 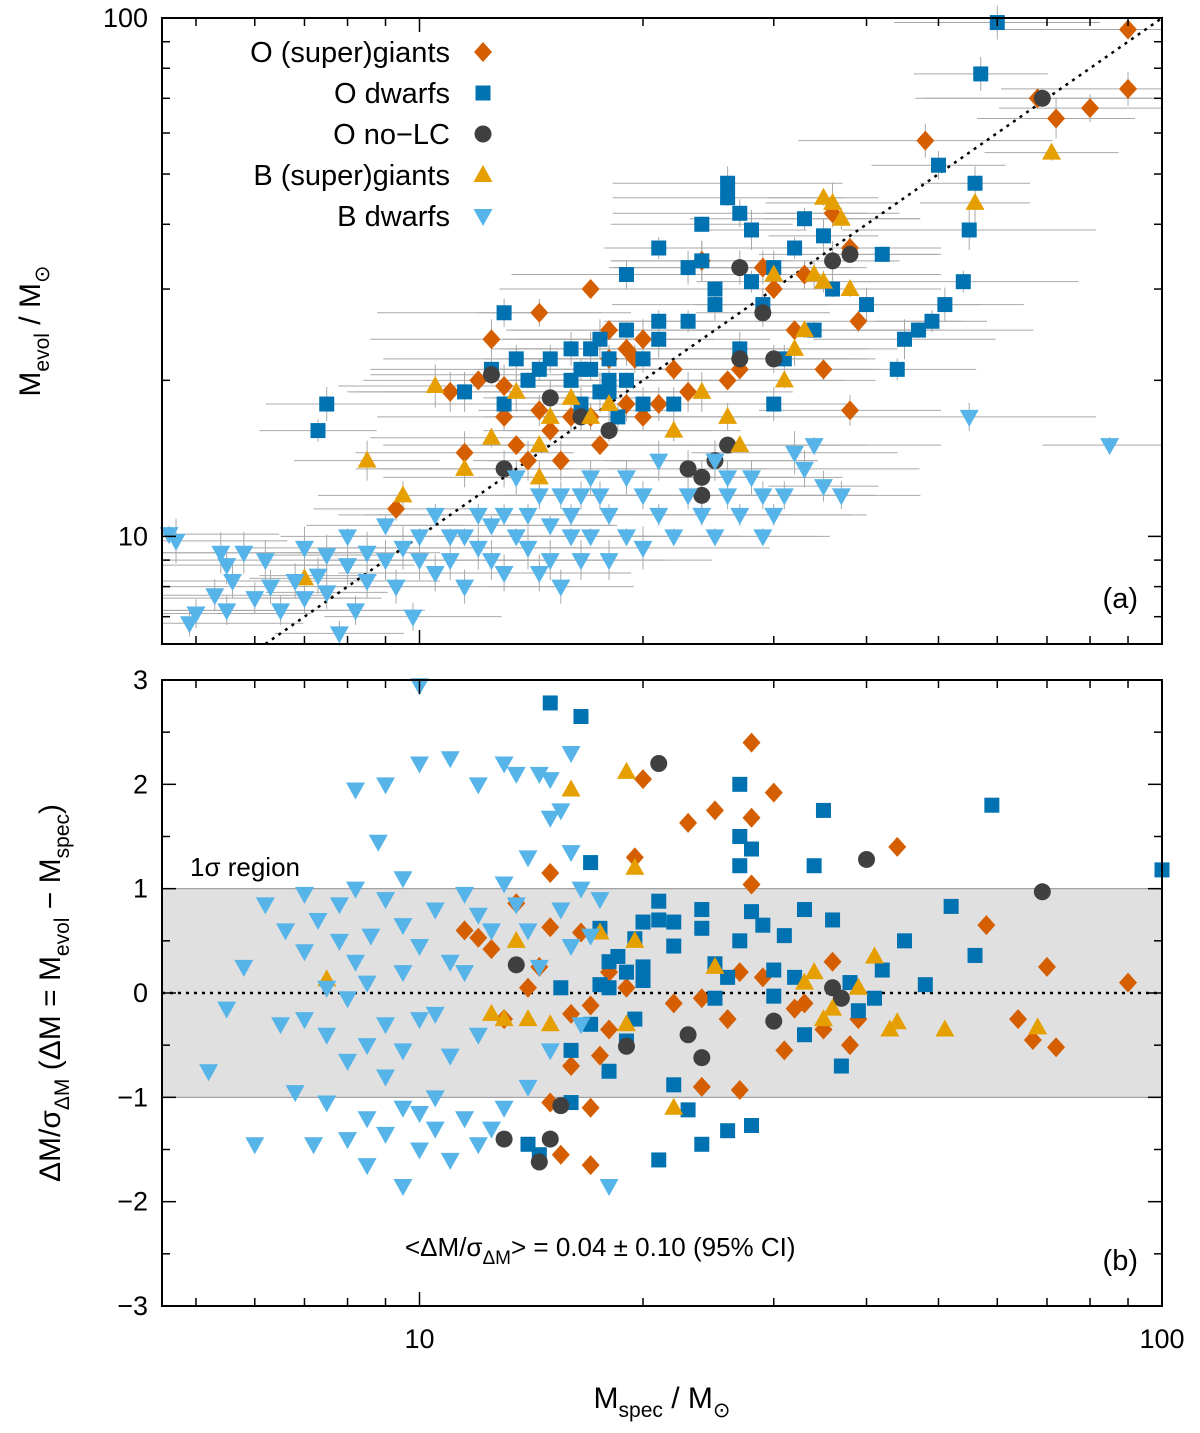 I want to click on panel-b-y-tick-labels: −3 −2 −1 0 1 2 3, so click(x=132, y=993).